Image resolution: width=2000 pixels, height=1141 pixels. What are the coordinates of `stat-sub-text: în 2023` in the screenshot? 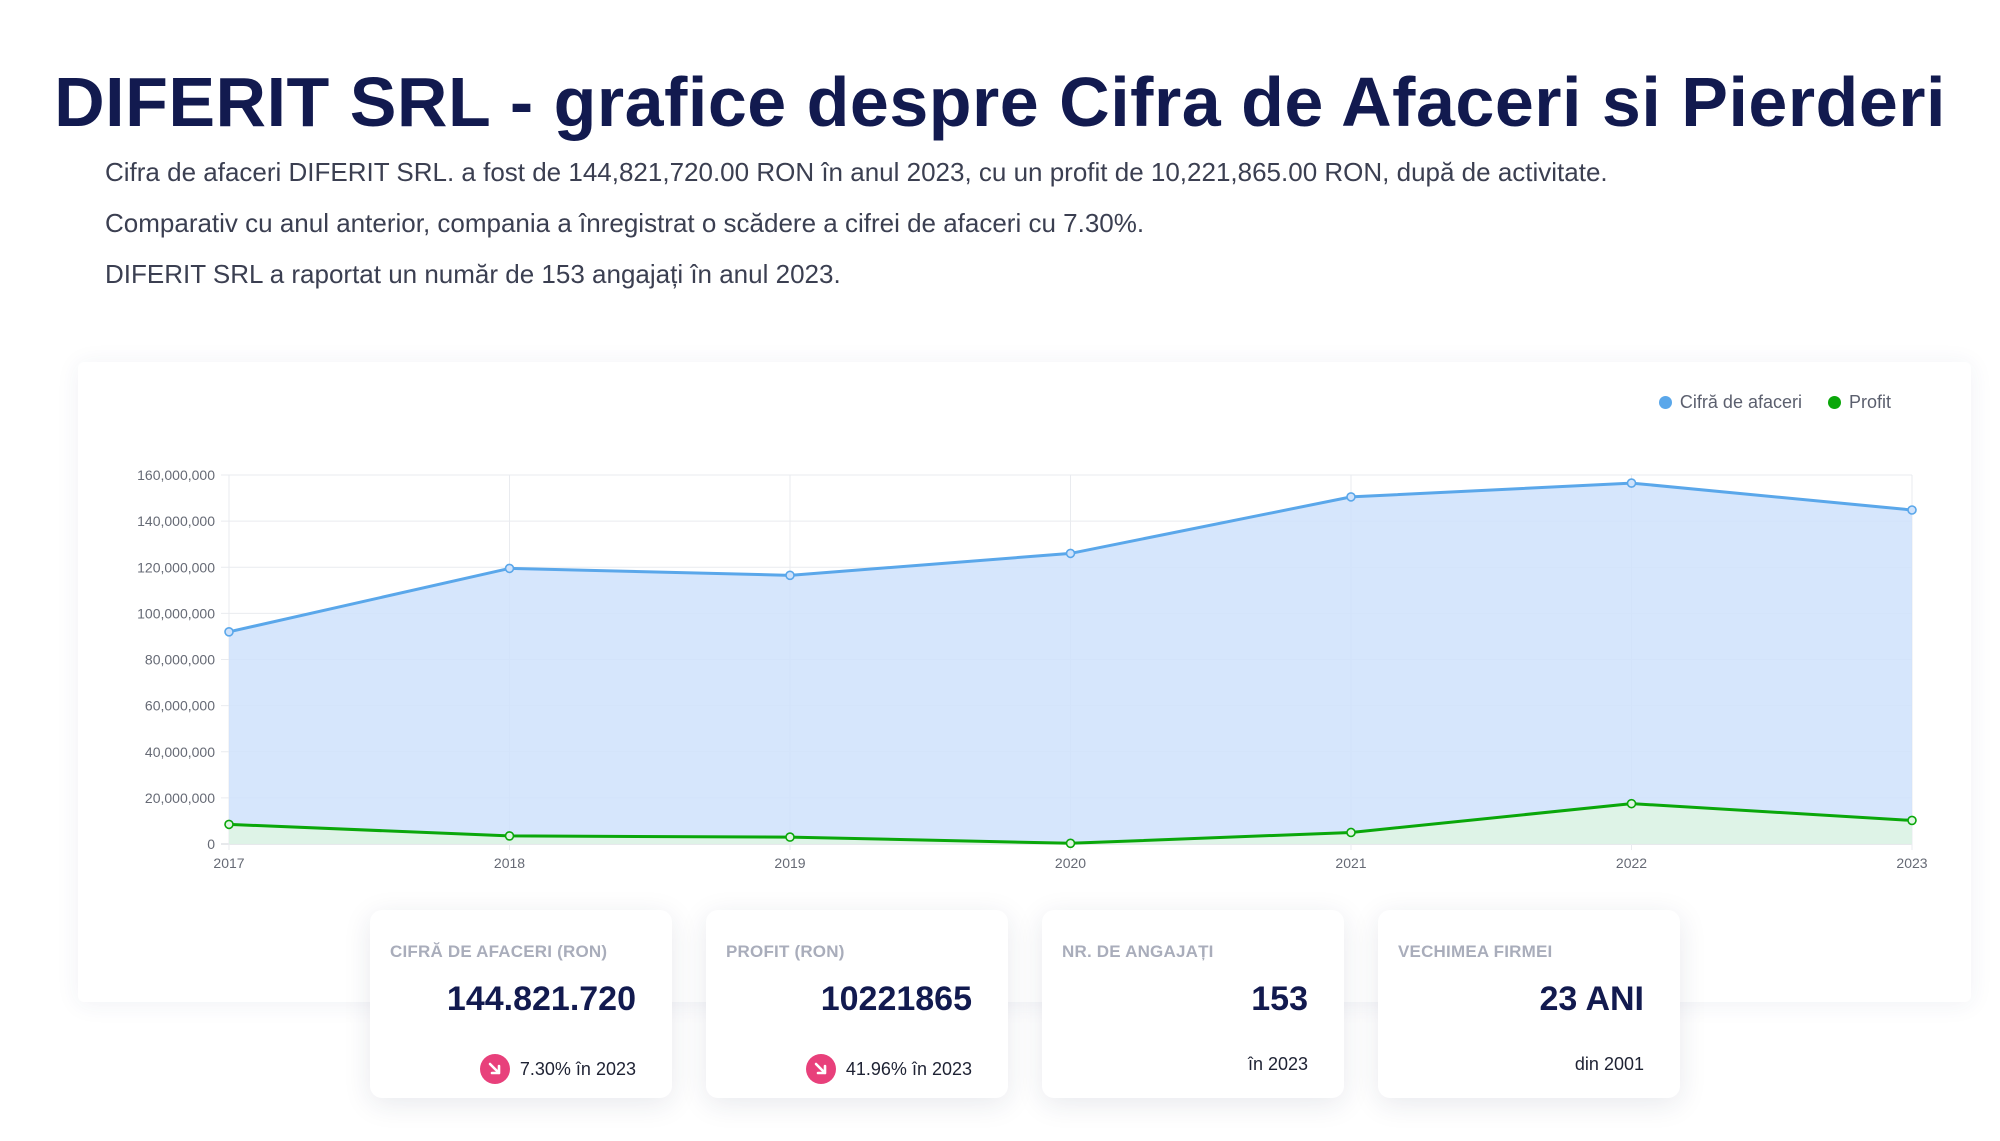 It's located at (1277, 1064).